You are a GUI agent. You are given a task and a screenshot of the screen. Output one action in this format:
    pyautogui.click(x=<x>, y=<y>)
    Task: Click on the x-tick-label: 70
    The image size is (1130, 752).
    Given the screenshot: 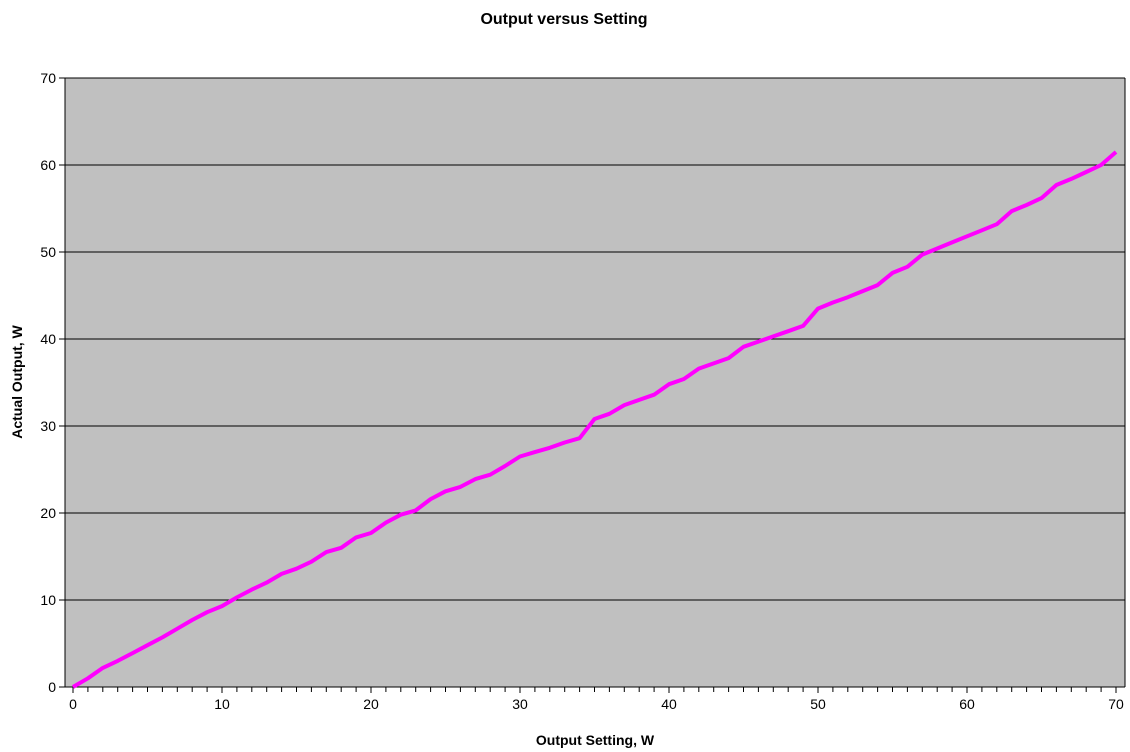 What is the action you would take?
    pyautogui.click(x=1116, y=704)
    